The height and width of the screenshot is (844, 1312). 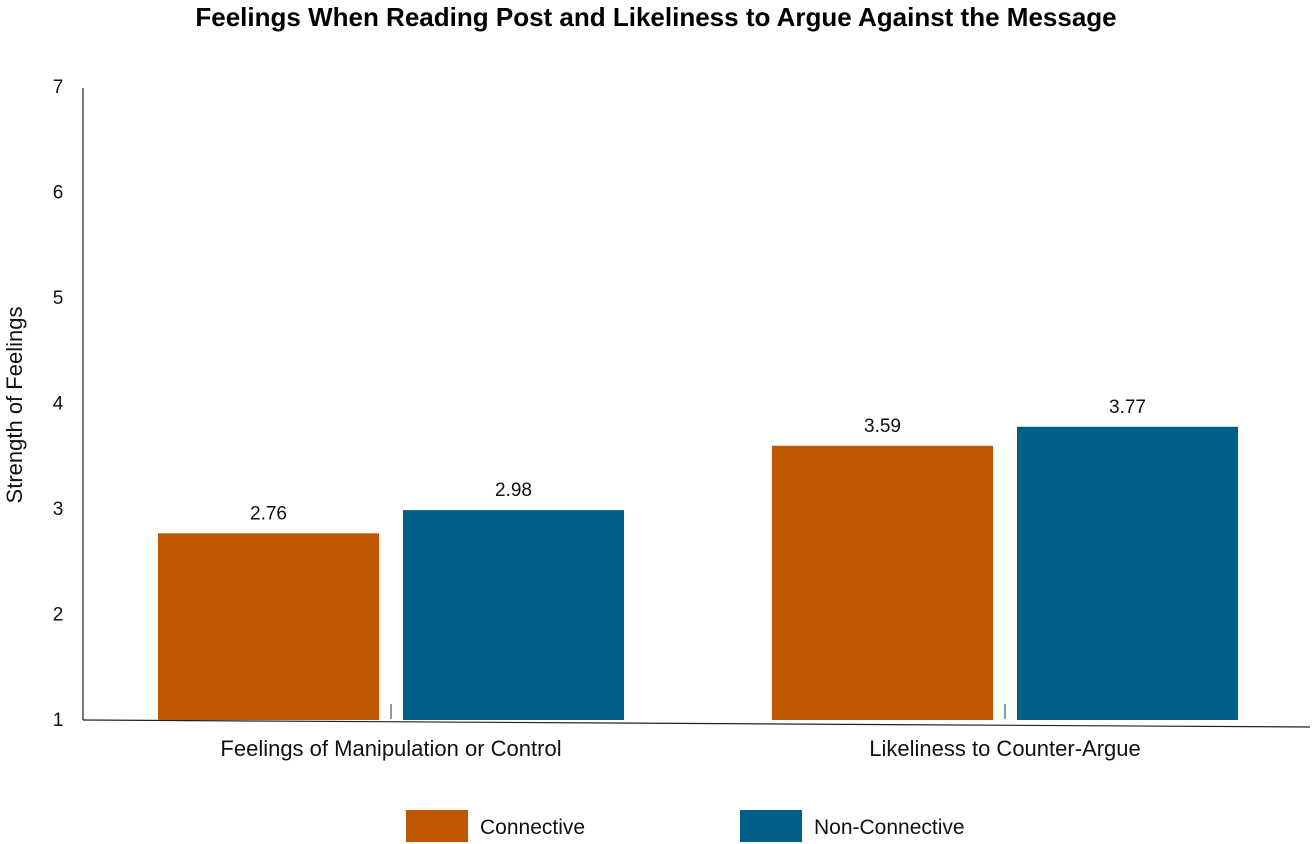 What do you see at coordinates (1004, 748) in the screenshot?
I see `x-category-label: Likeliness to Counter-Argue` at bounding box center [1004, 748].